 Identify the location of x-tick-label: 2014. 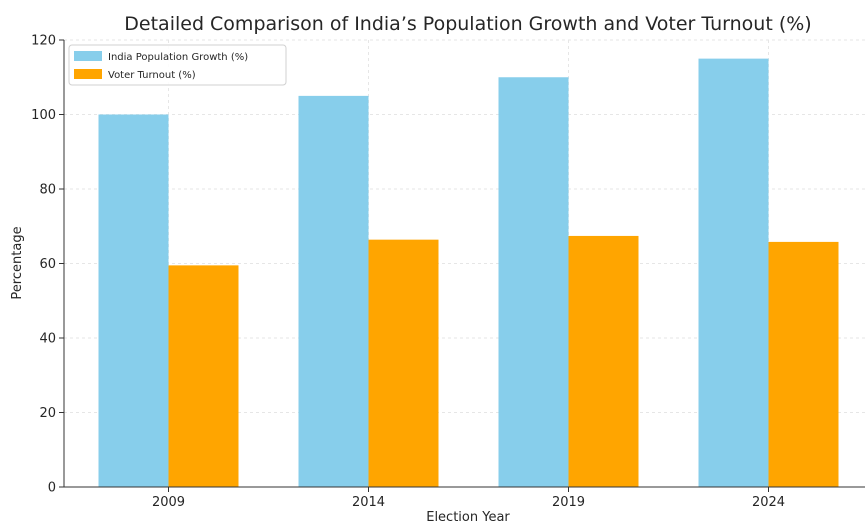
(368, 502).